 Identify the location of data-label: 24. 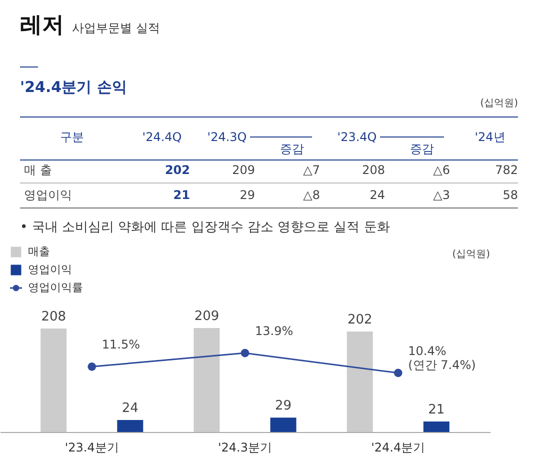
(130, 408).